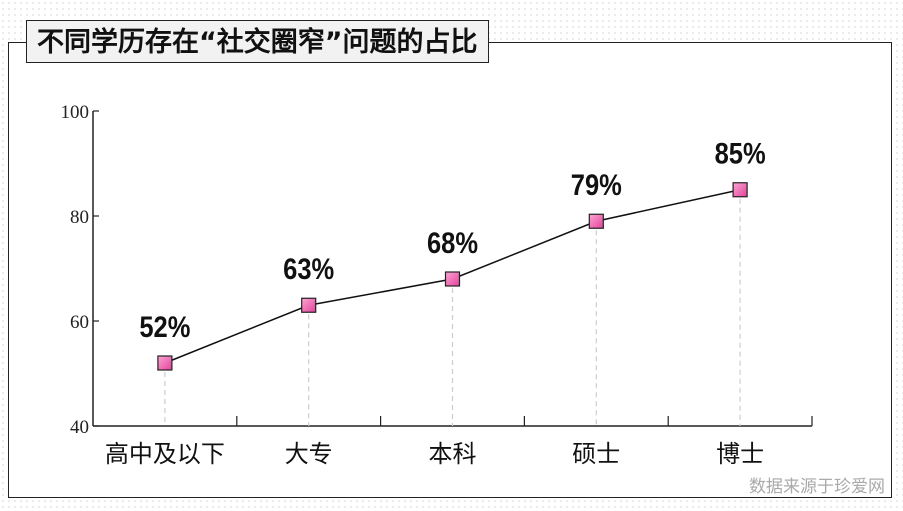  Describe the element at coordinates (79, 427) in the screenshot. I see `y-tick-label: 40` at that location.